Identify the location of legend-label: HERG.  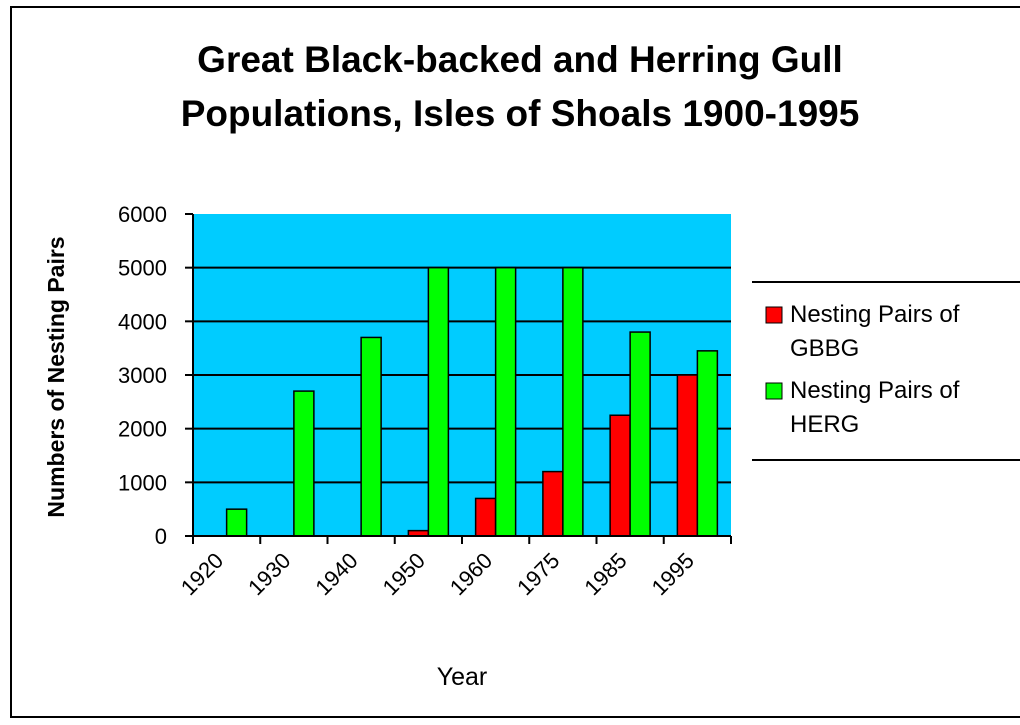
(824, 424).